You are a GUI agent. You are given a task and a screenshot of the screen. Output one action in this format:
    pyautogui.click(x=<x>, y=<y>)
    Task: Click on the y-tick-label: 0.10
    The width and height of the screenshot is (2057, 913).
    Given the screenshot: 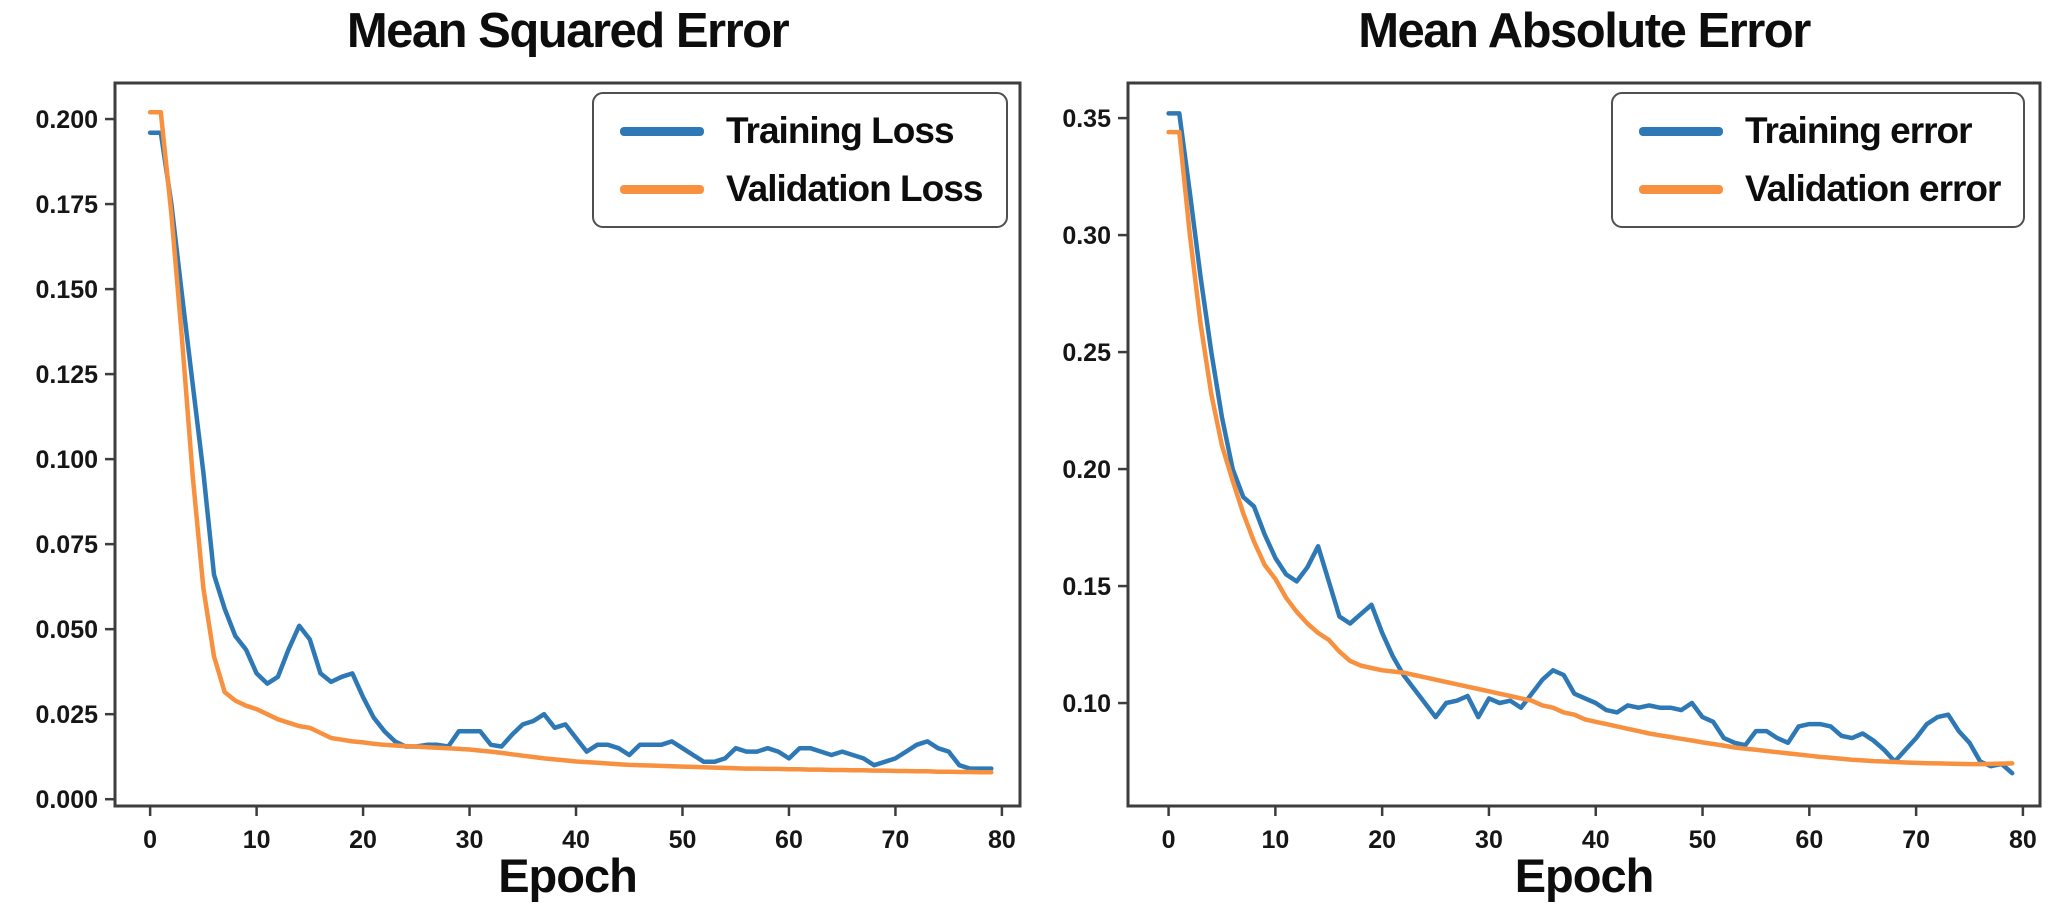 What is the action you would take?
    pyautogui.click(x=1086, y=704)
    